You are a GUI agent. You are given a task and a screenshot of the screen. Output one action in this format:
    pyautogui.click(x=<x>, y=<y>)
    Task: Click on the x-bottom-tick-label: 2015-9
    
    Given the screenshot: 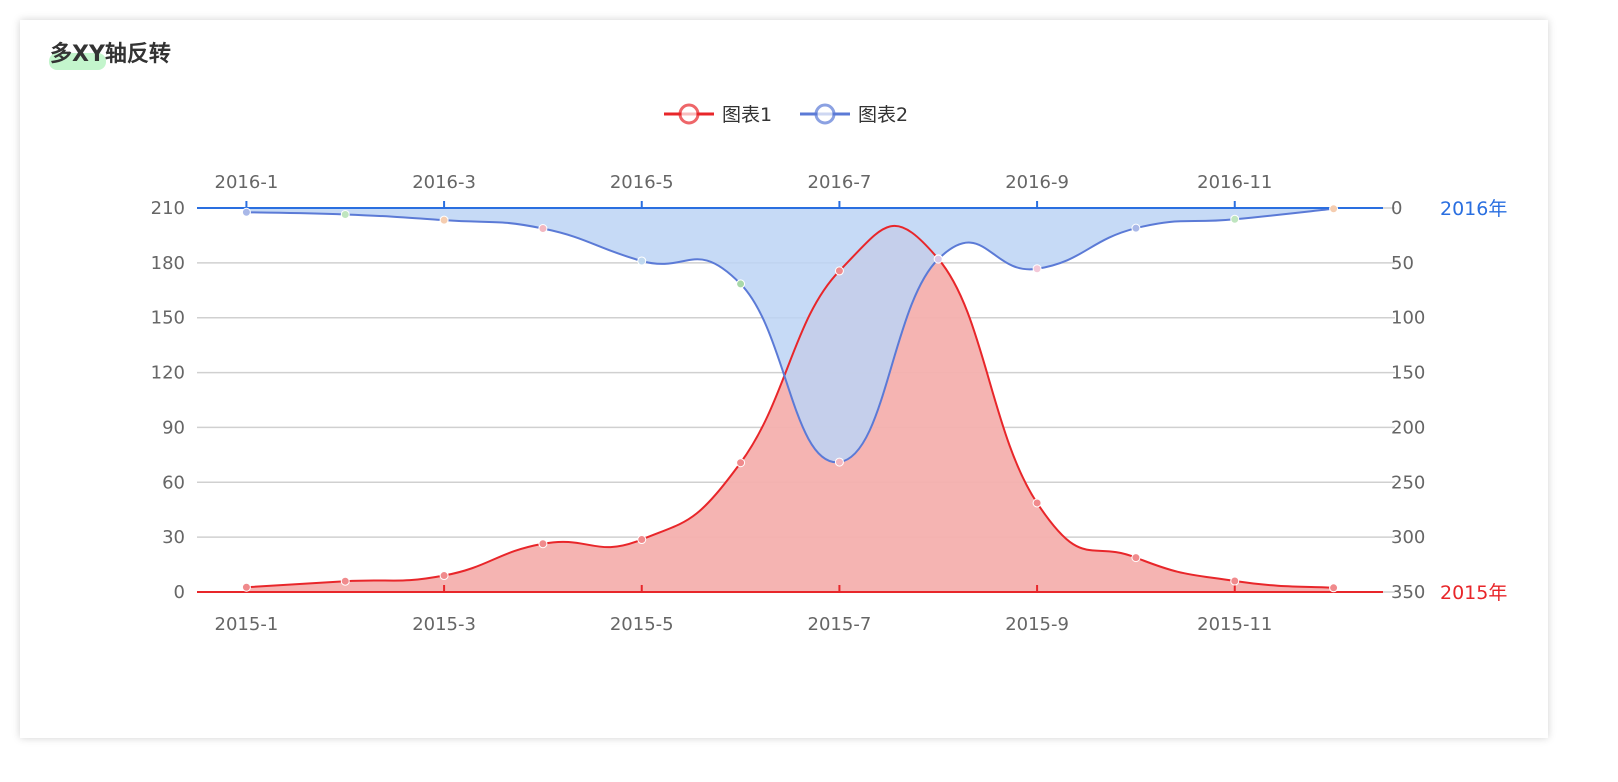 What is the action you would take?
    pyautogui.click(x=1037, y=624)
    